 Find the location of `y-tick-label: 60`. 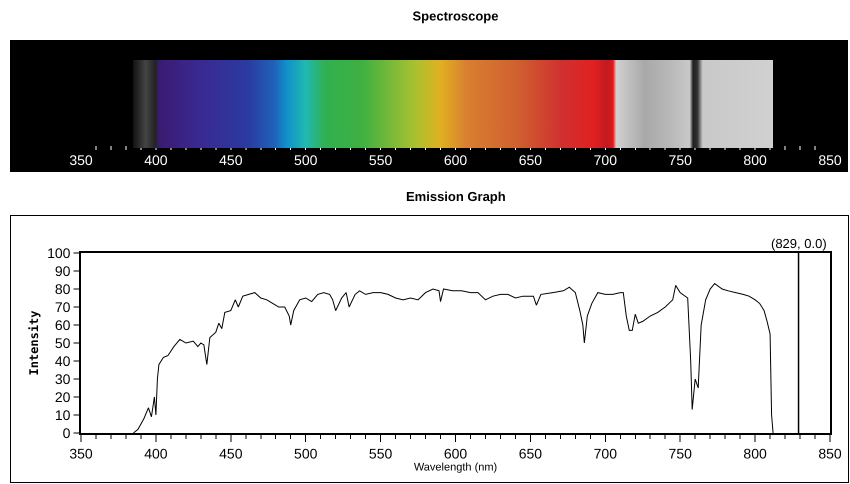

y-tick-label: 60 is located at coordinates (62, 324).